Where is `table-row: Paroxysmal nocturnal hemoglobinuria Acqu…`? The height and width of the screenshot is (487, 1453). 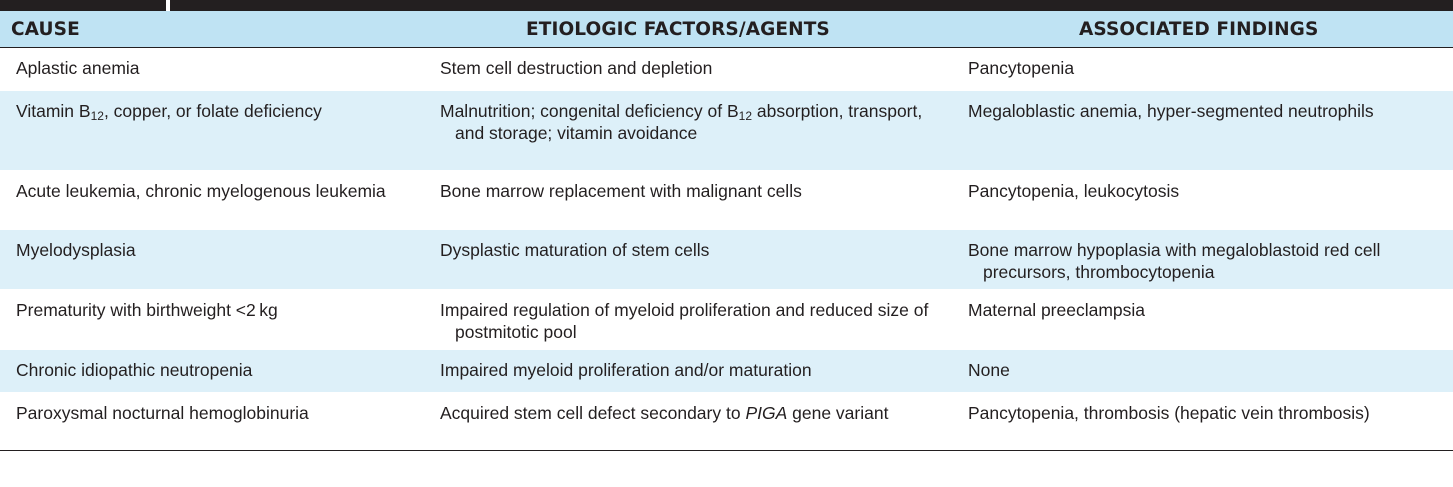
table-row: Paroxysmal nocturnal hemoglobinuria Acqu… is located at coordinates (726, 421).